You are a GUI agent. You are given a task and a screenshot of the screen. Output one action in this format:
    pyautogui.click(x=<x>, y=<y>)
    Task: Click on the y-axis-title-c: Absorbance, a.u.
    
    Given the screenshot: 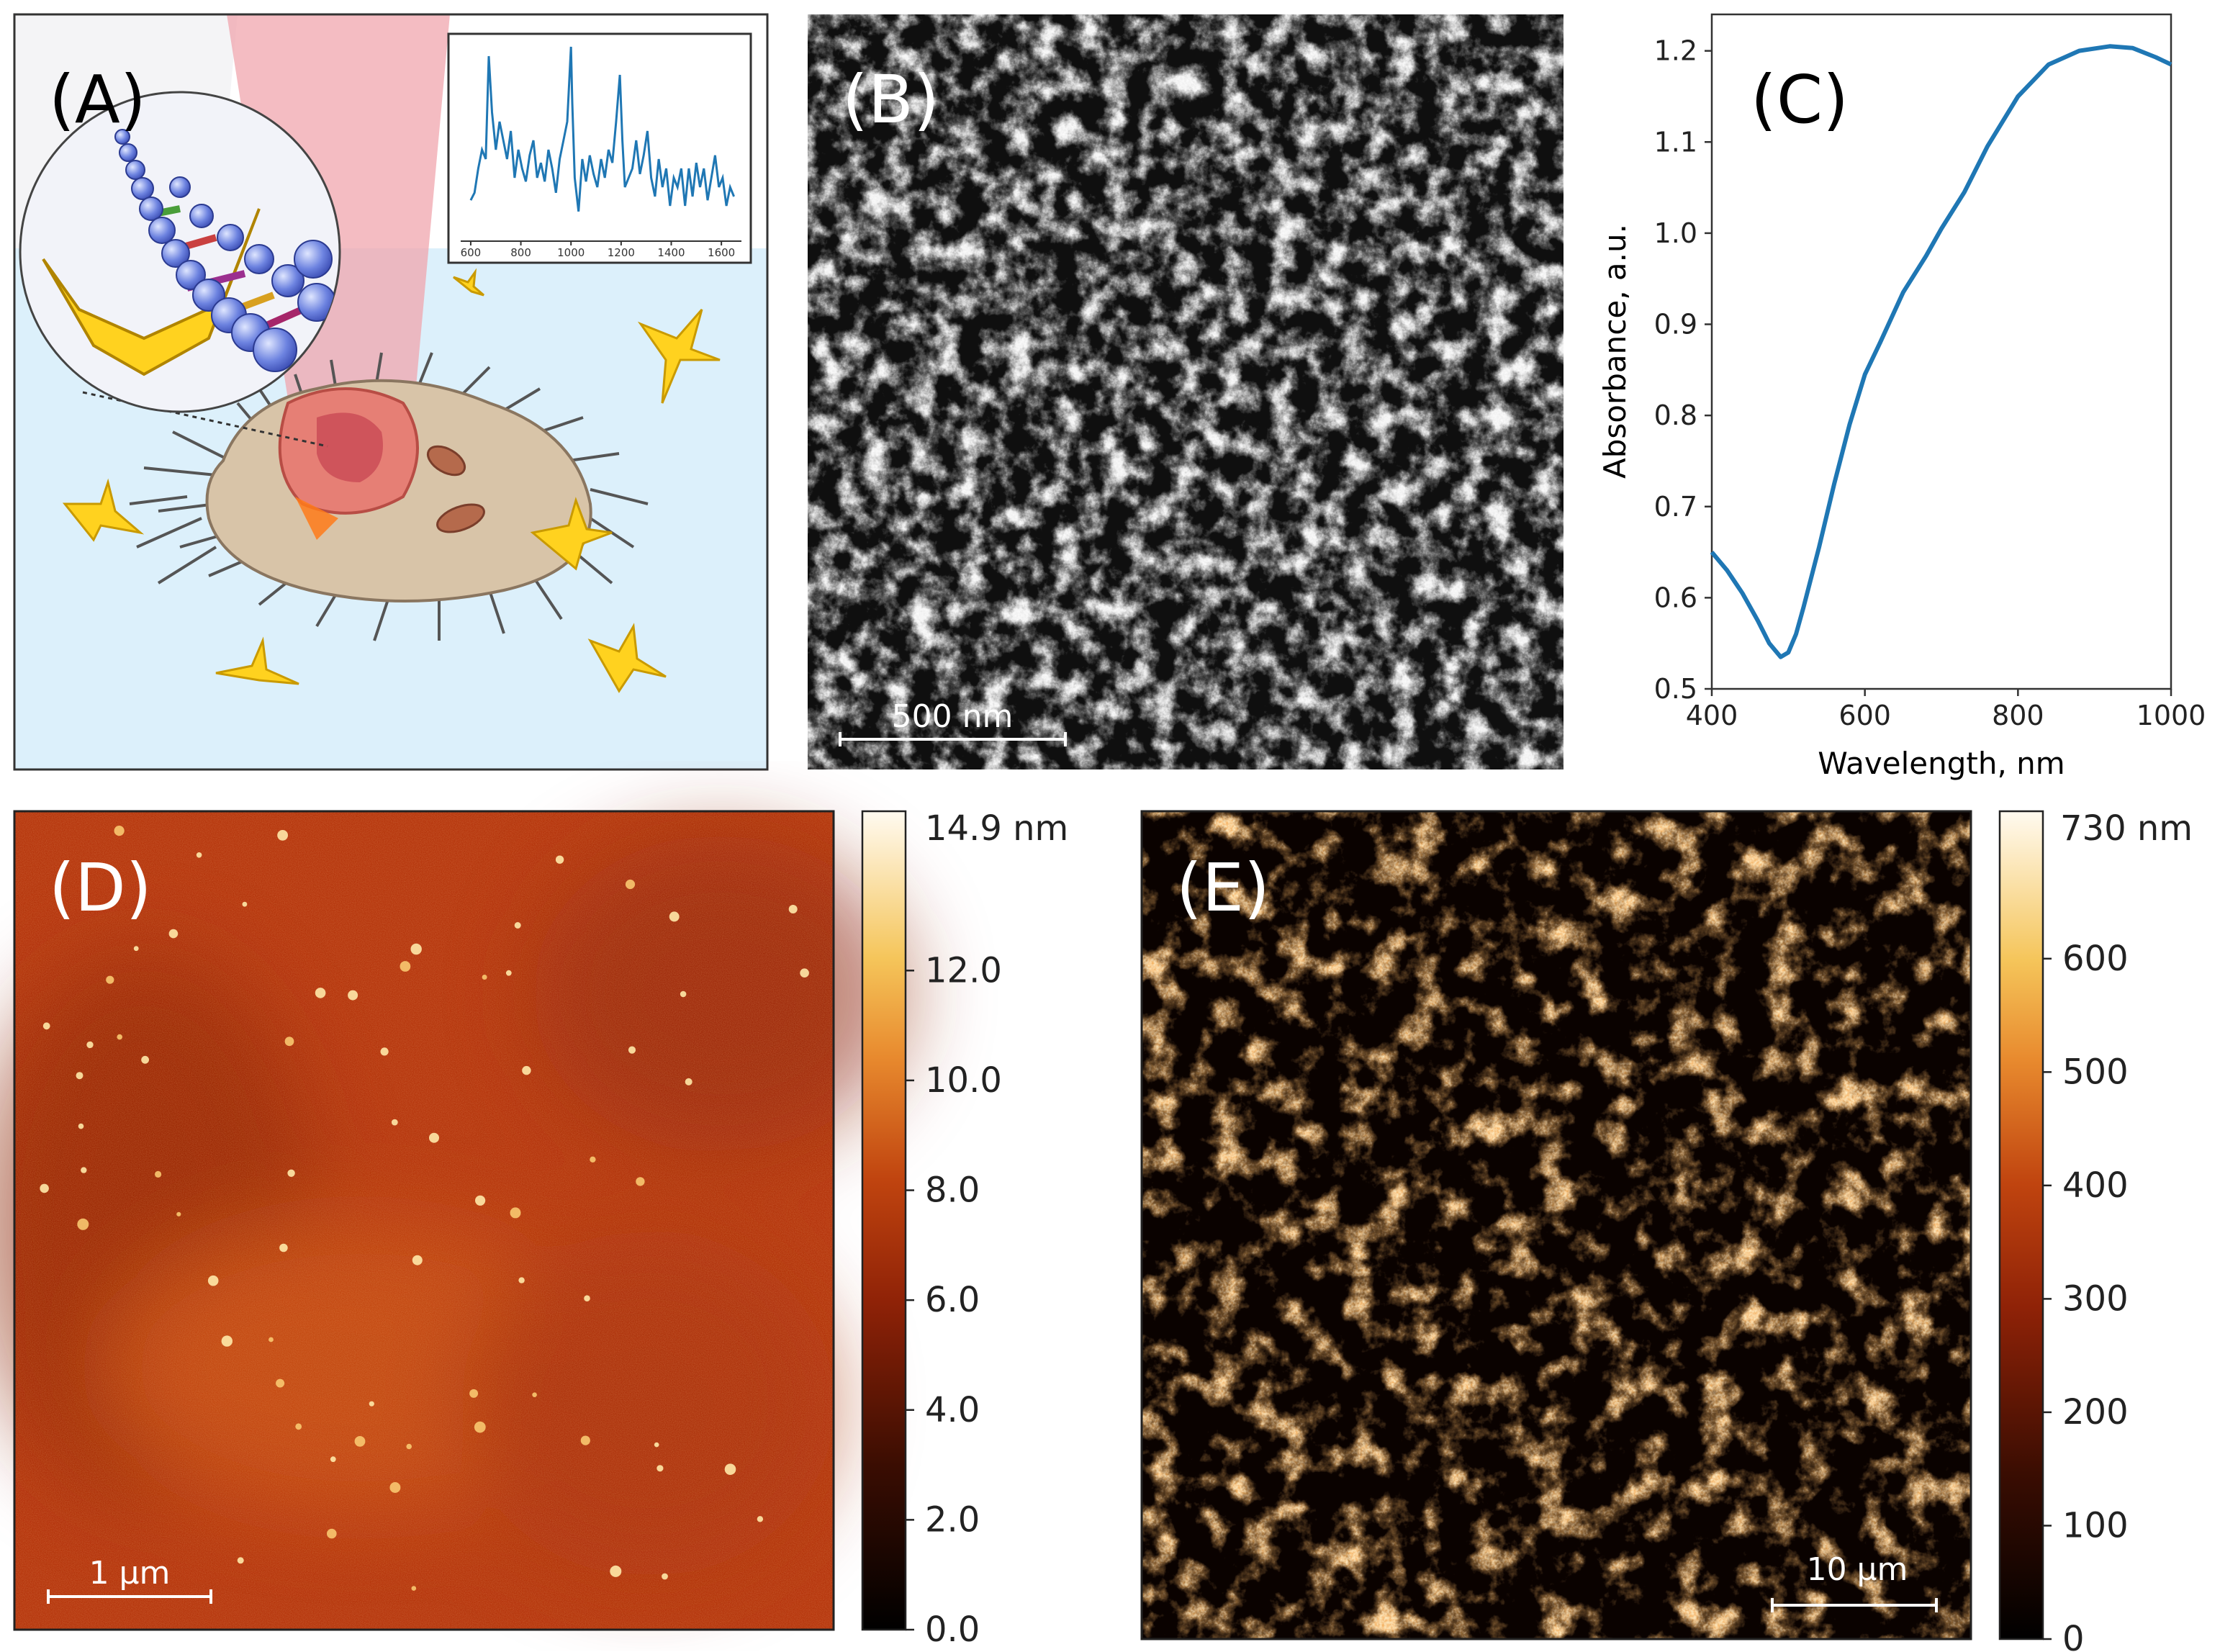 What is the action you would take?
    pyautogui.click(x=1615, y=351)
    